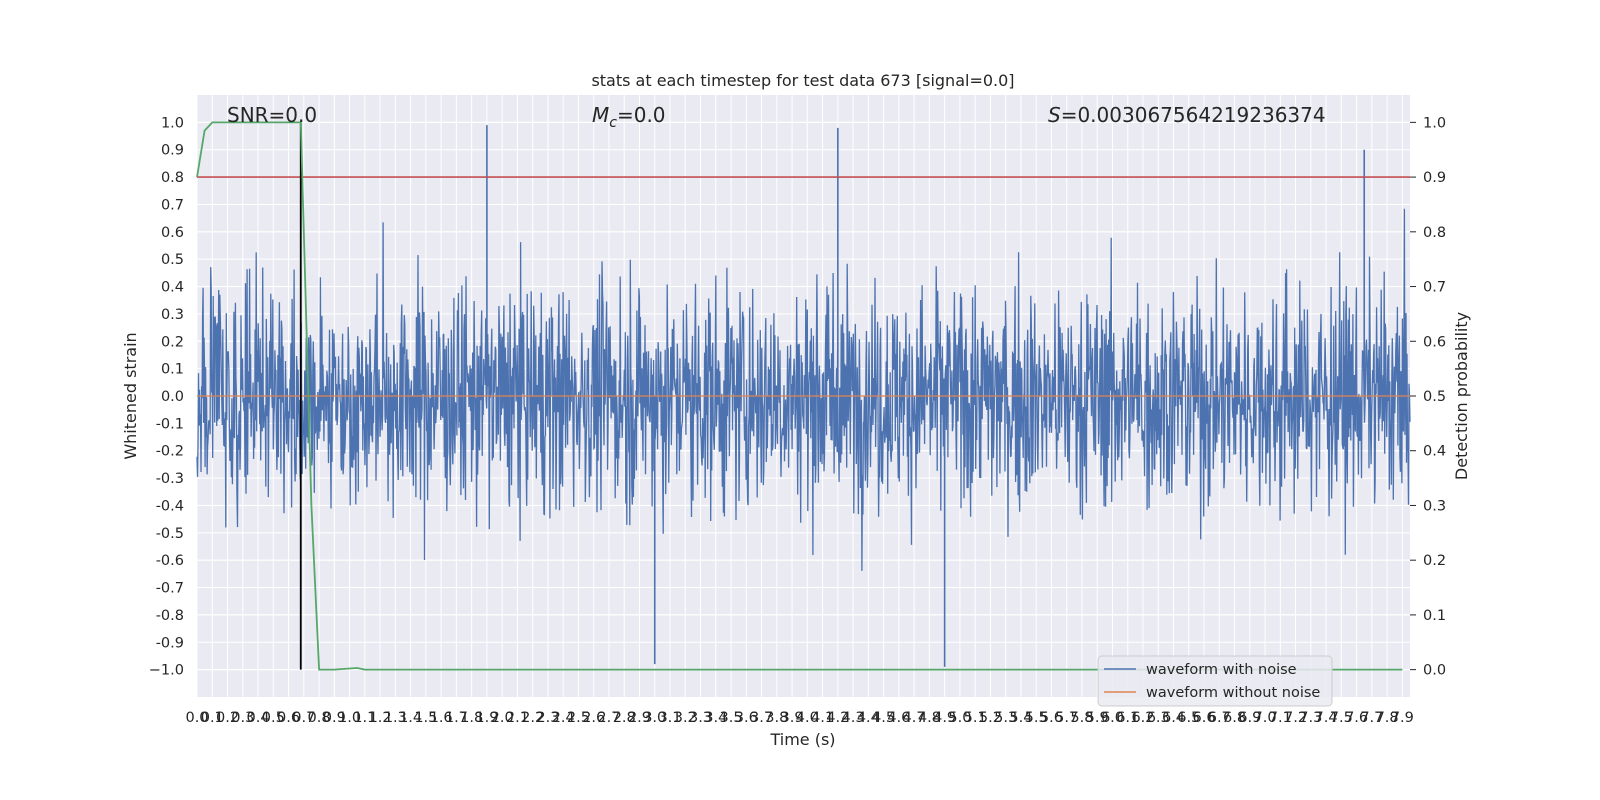 This screenshot has width=1600, height=800. What do you see at coordinates (166, 671) in the screenshot?
I see `y-left-tick-label: −1.0` at bounding box center [166, 671].